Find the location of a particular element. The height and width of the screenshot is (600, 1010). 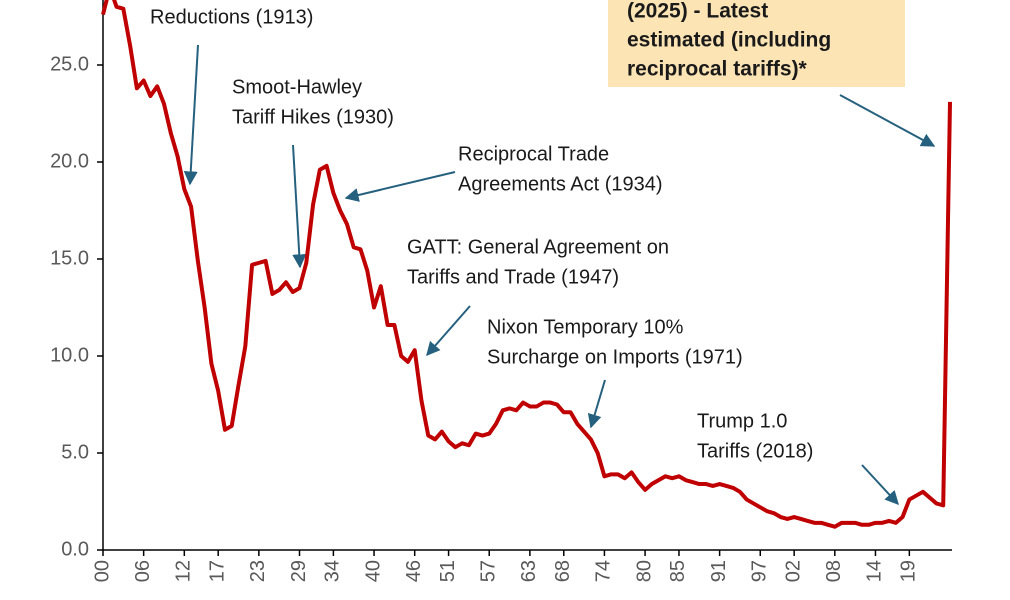

x-tick-label: 46 is located at coordinates (414, 571).